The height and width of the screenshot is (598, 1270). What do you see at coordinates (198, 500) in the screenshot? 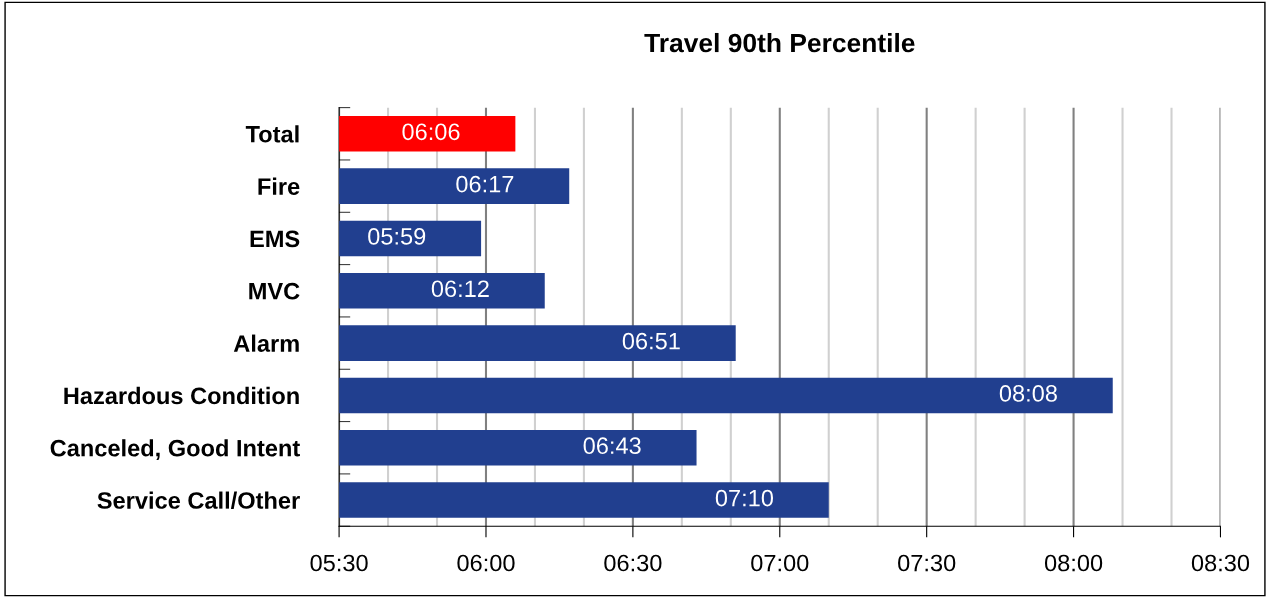
I see `y-tick-label: Service Call/Other` at bounding box center [198, 500].